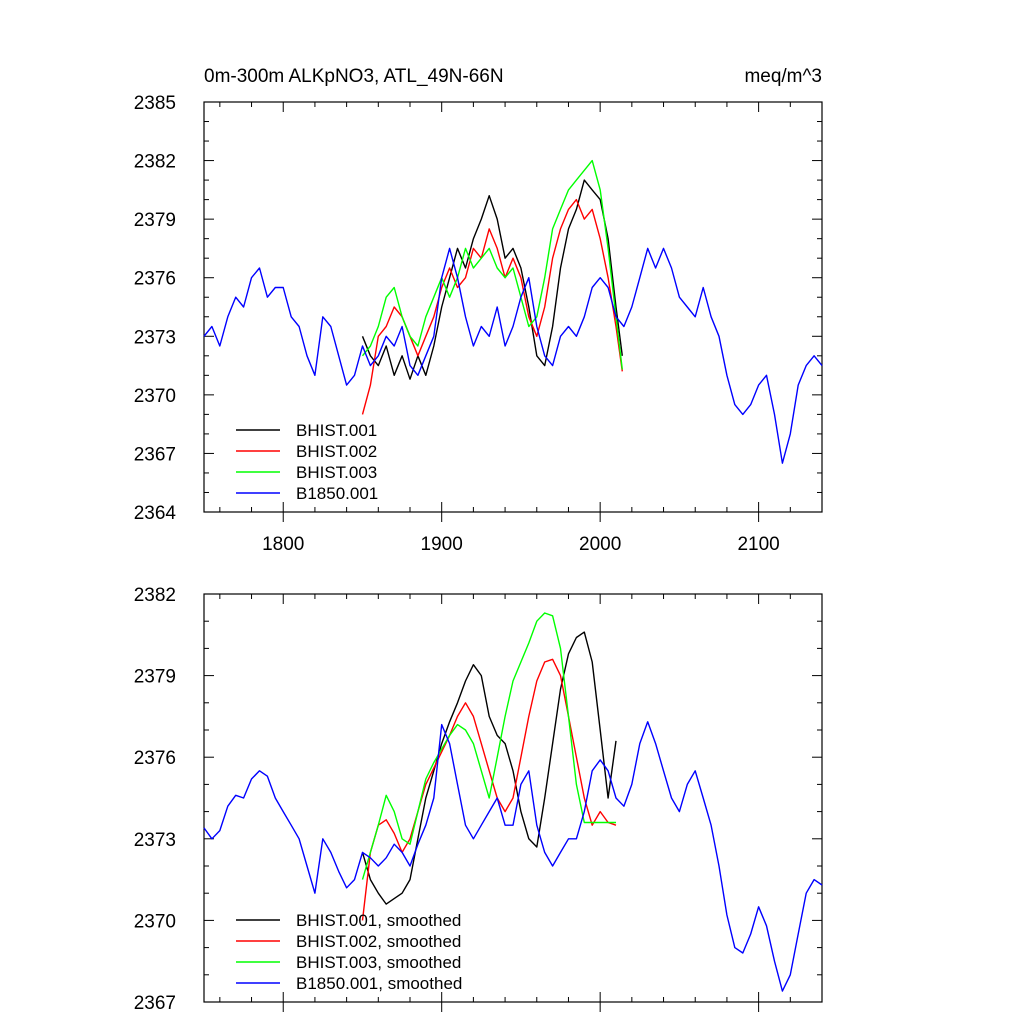  What do you see at coordinates (283, 544) in the screenshot?
I see `x-tick-label: 1800` at bounding box center [283, 544].